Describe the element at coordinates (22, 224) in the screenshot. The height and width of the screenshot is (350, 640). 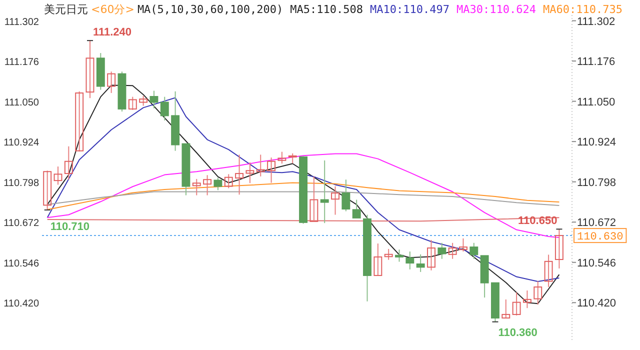
I see `y-tick-label: 110.672` at that location.